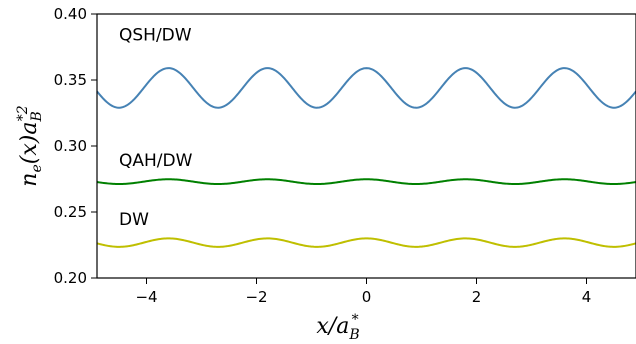  I want to click on x-tick-label: 4, so click(587, 297).